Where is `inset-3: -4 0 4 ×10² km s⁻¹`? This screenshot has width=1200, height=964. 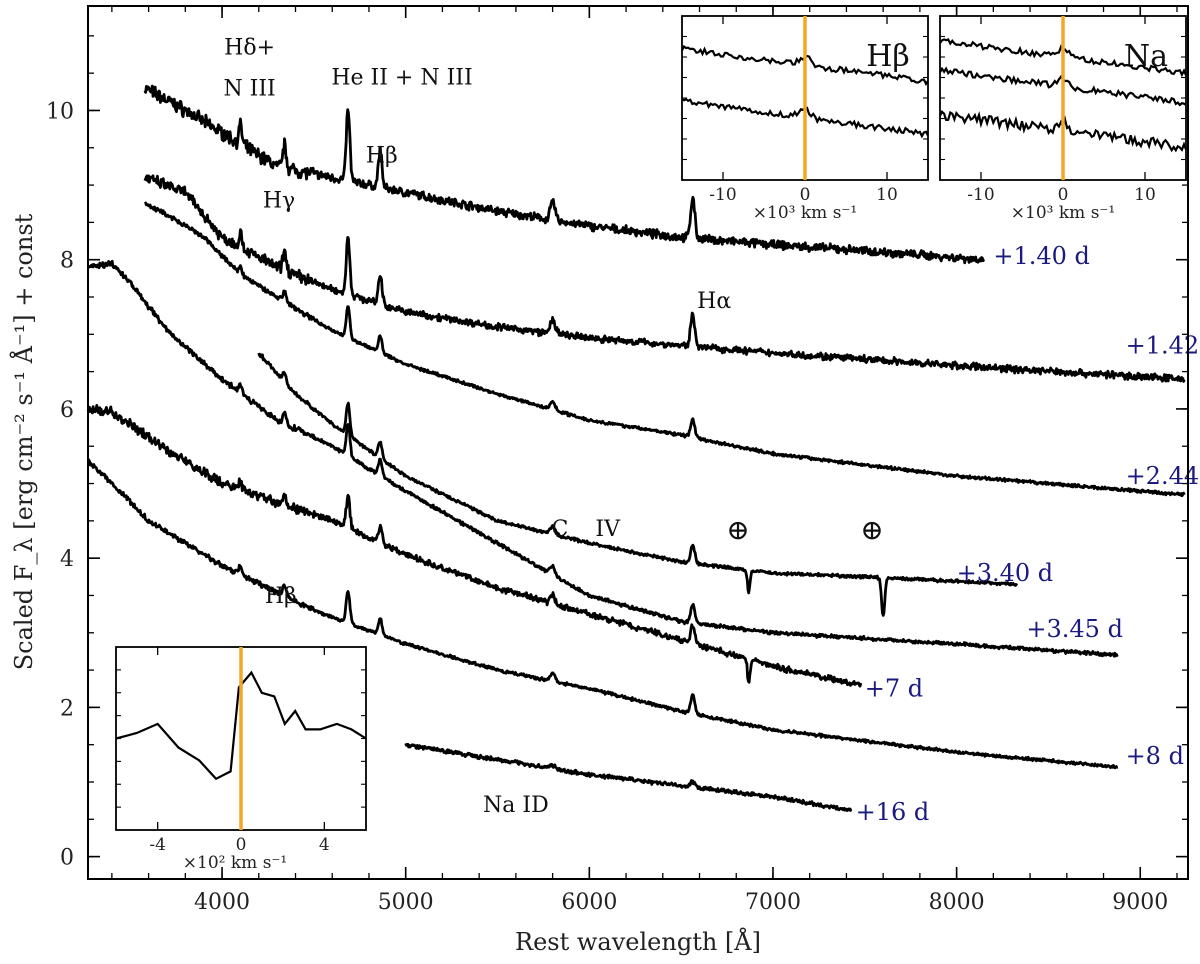 inset-3: -4 0 4 ×10² km s⁻¹ is located at coordinates (241, 759).